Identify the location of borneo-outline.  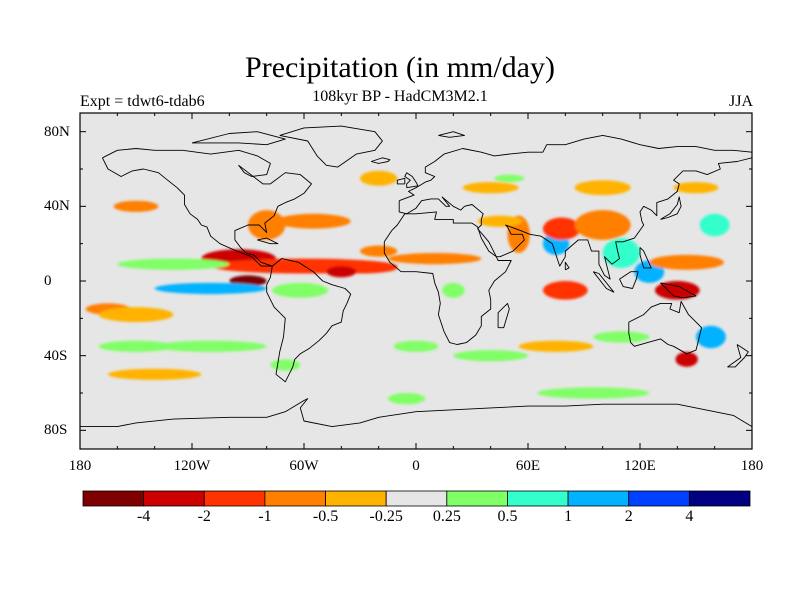
(629, 280).